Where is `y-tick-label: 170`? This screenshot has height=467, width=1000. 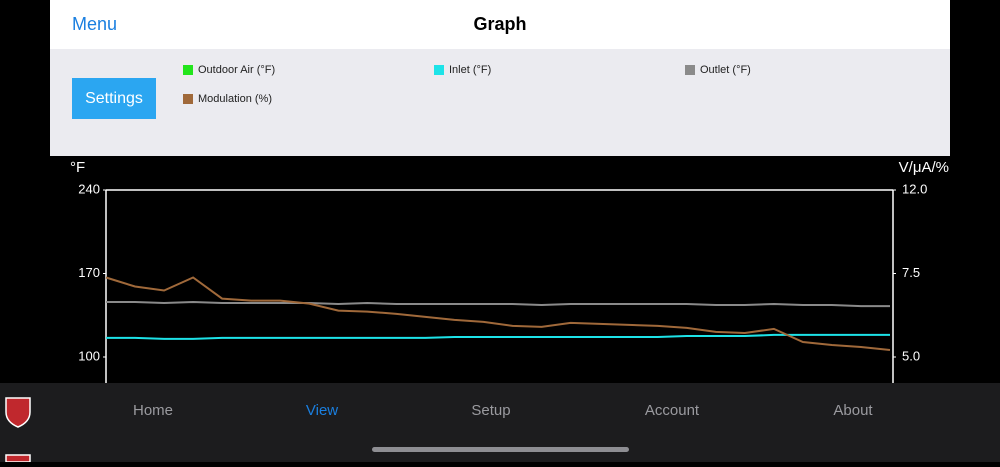 y-tick-label: 170 is located at coordinates (89, 272).